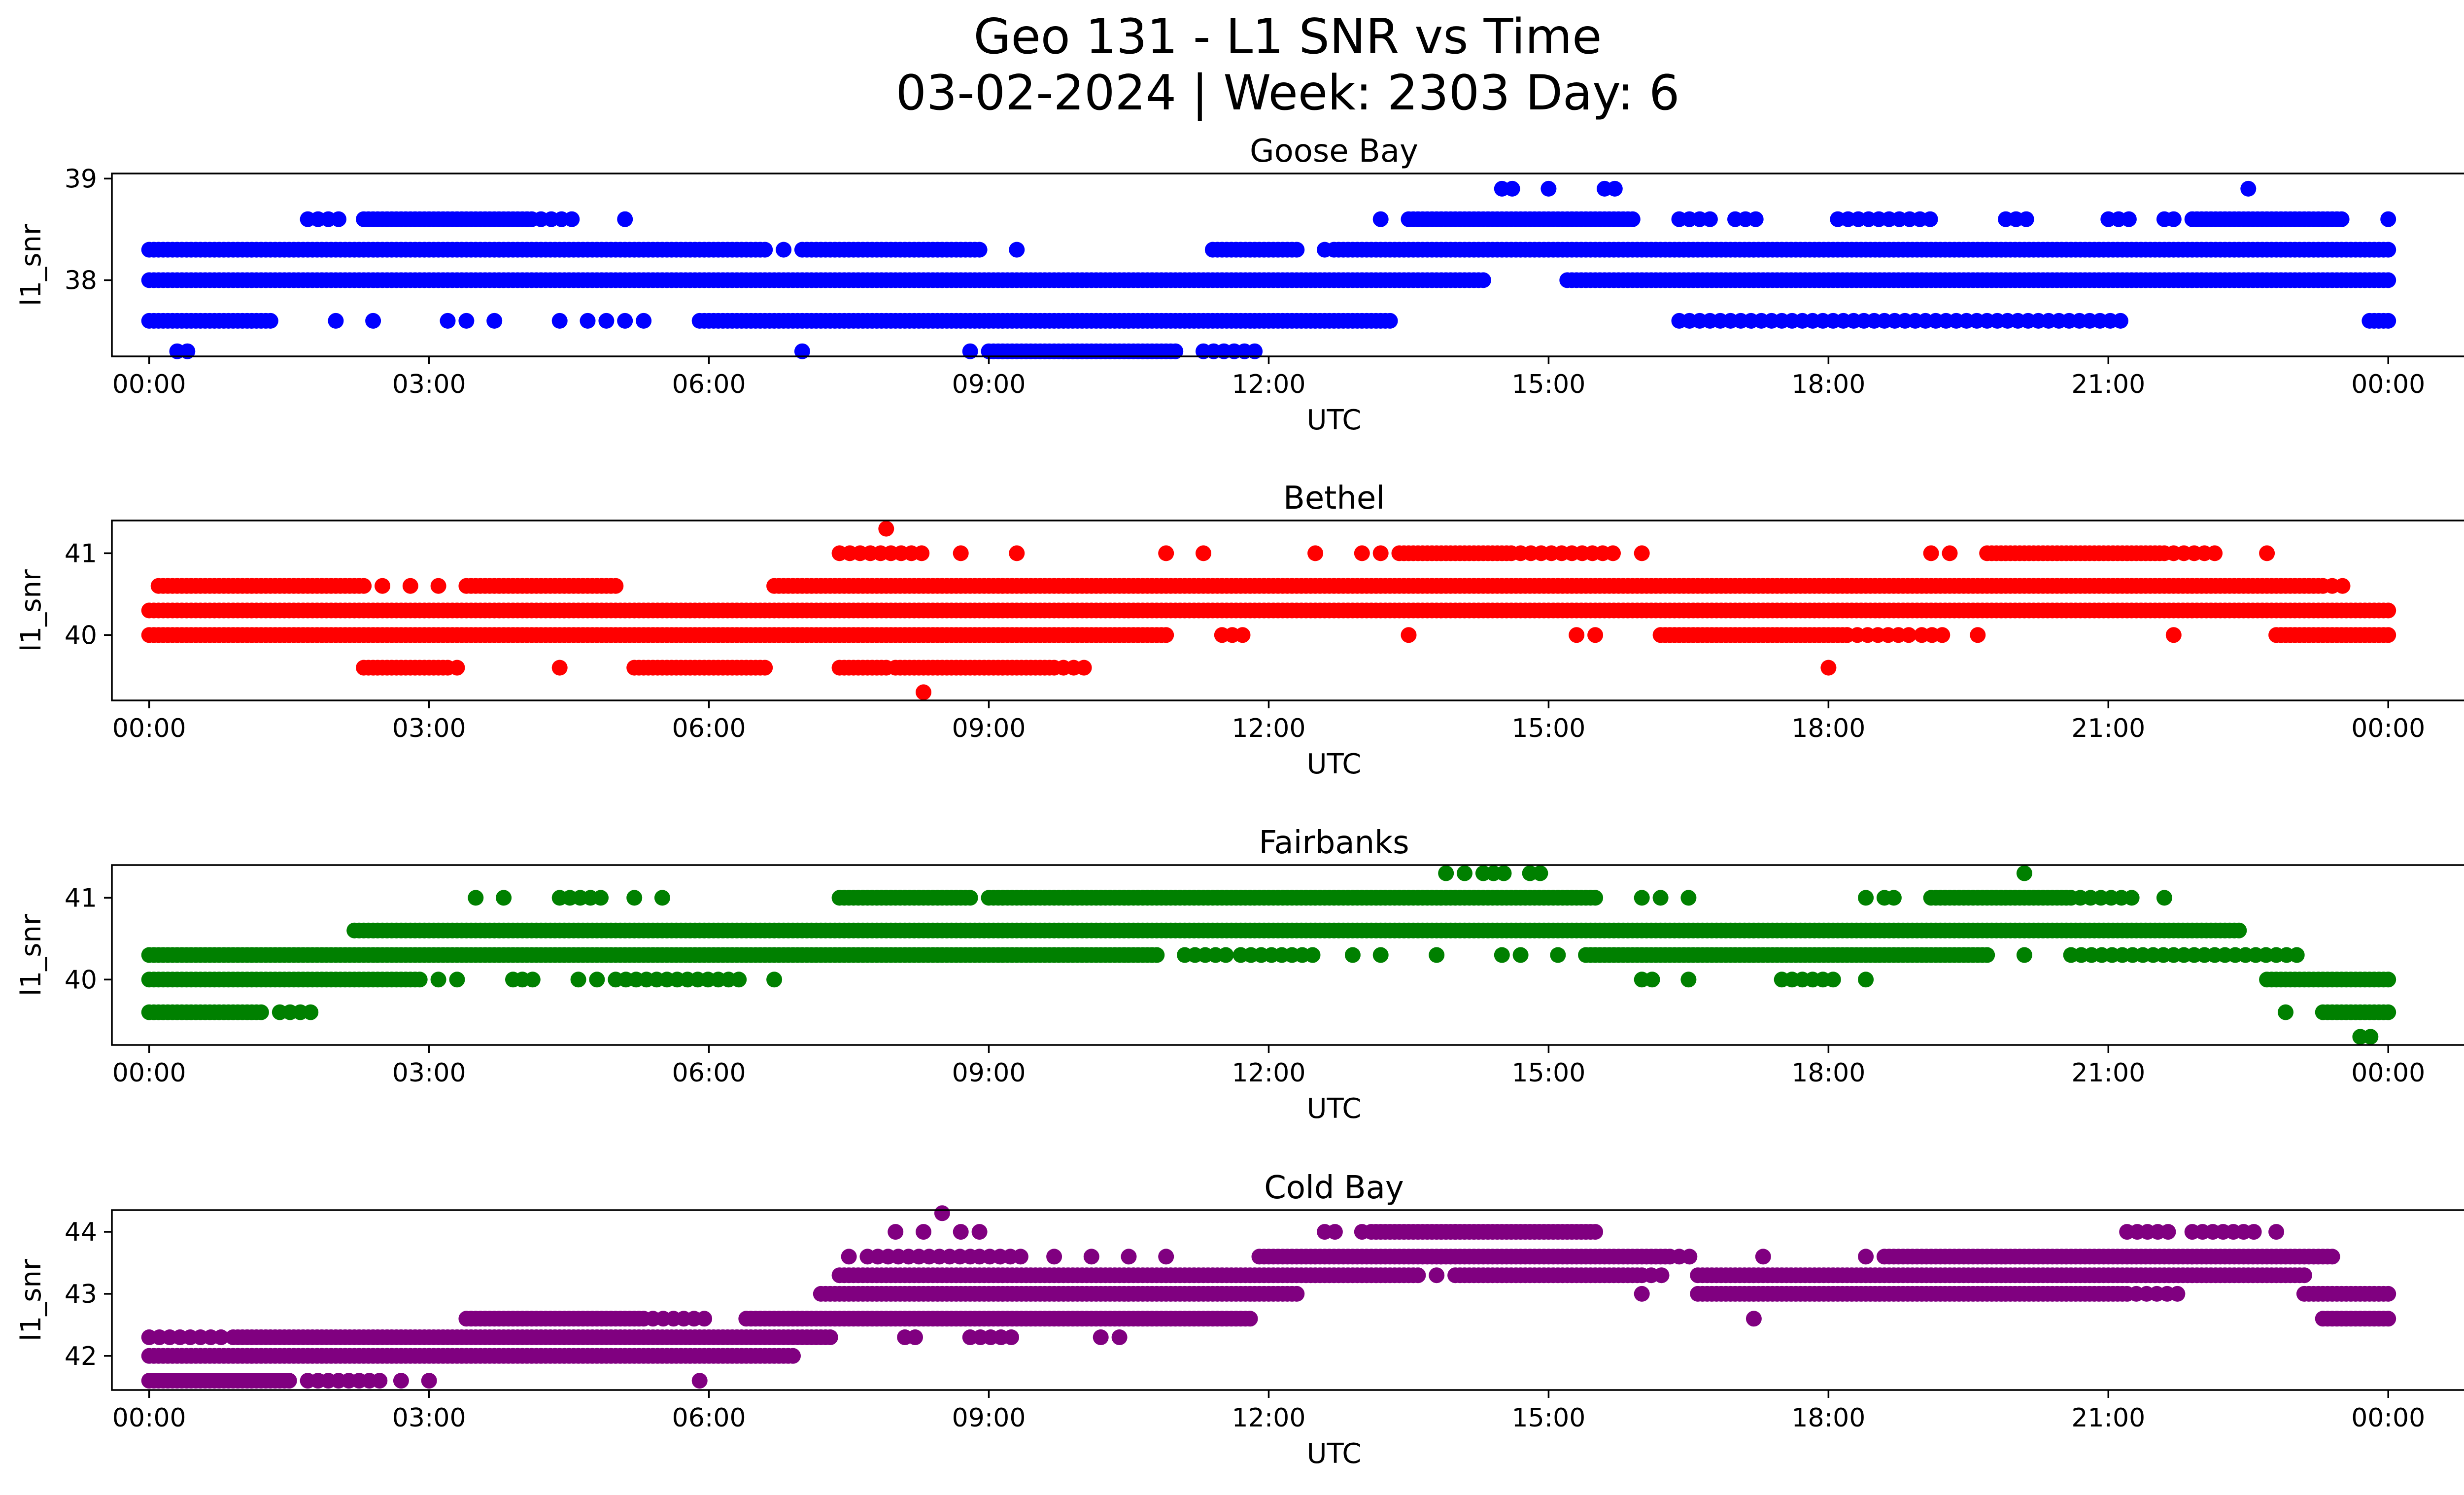 The width and height of the screenshot is (2464, 1495). I want to click on points-cold-bay, so click(1268, 1297).